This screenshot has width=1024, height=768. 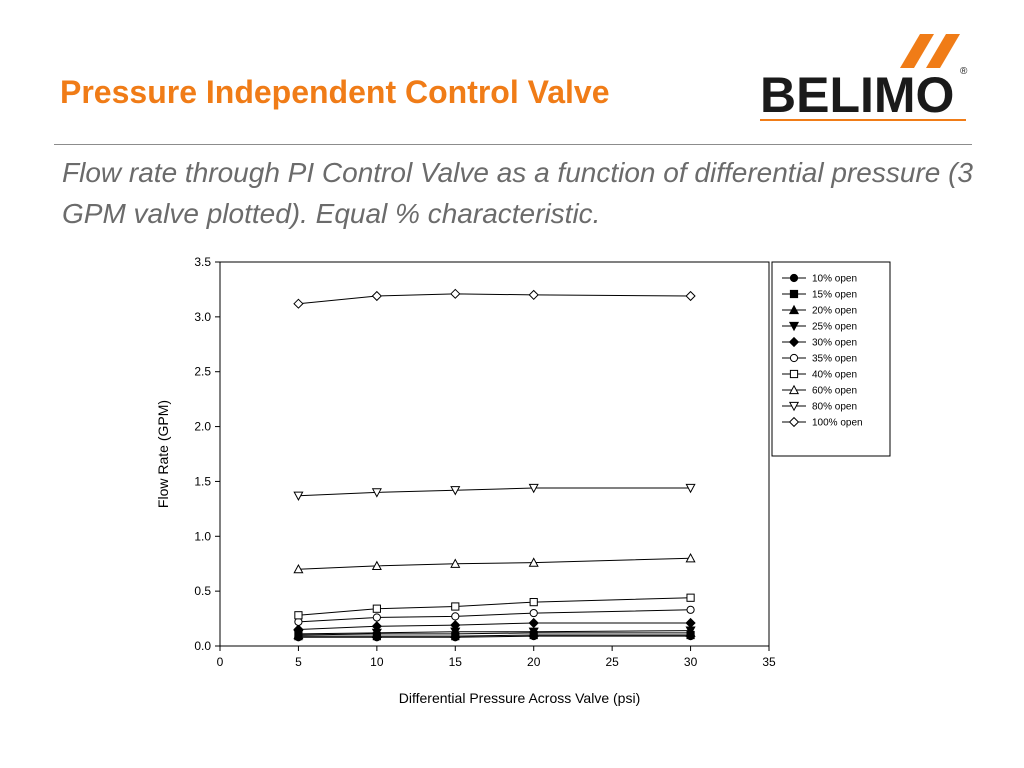 What do you see at coordinates (612, 662) in the screenshot?
I see `x-tick-label: 25` at bounding box center [612, 662].